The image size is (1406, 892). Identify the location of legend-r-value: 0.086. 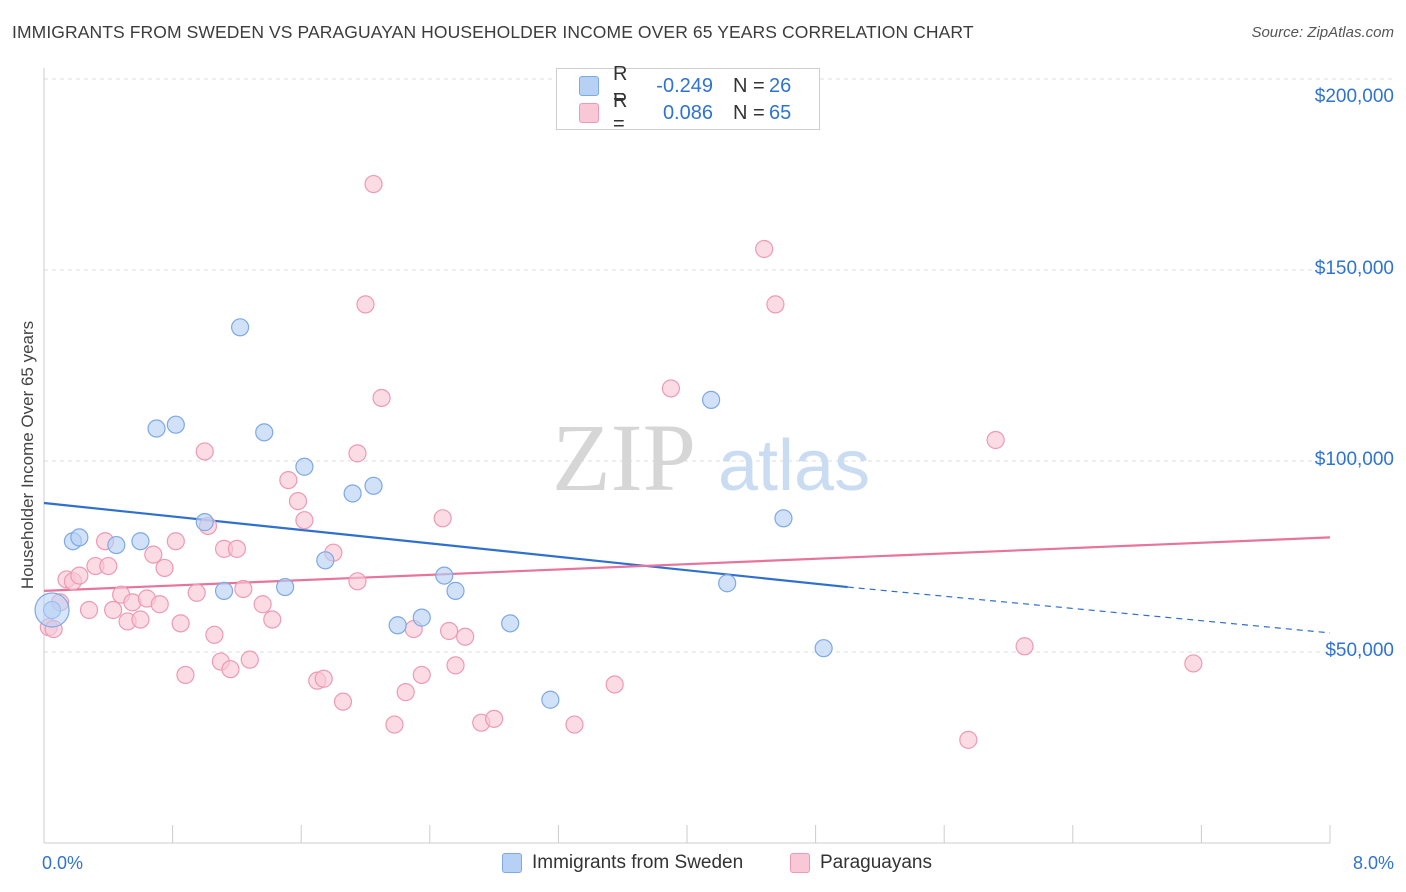
(687, 112).